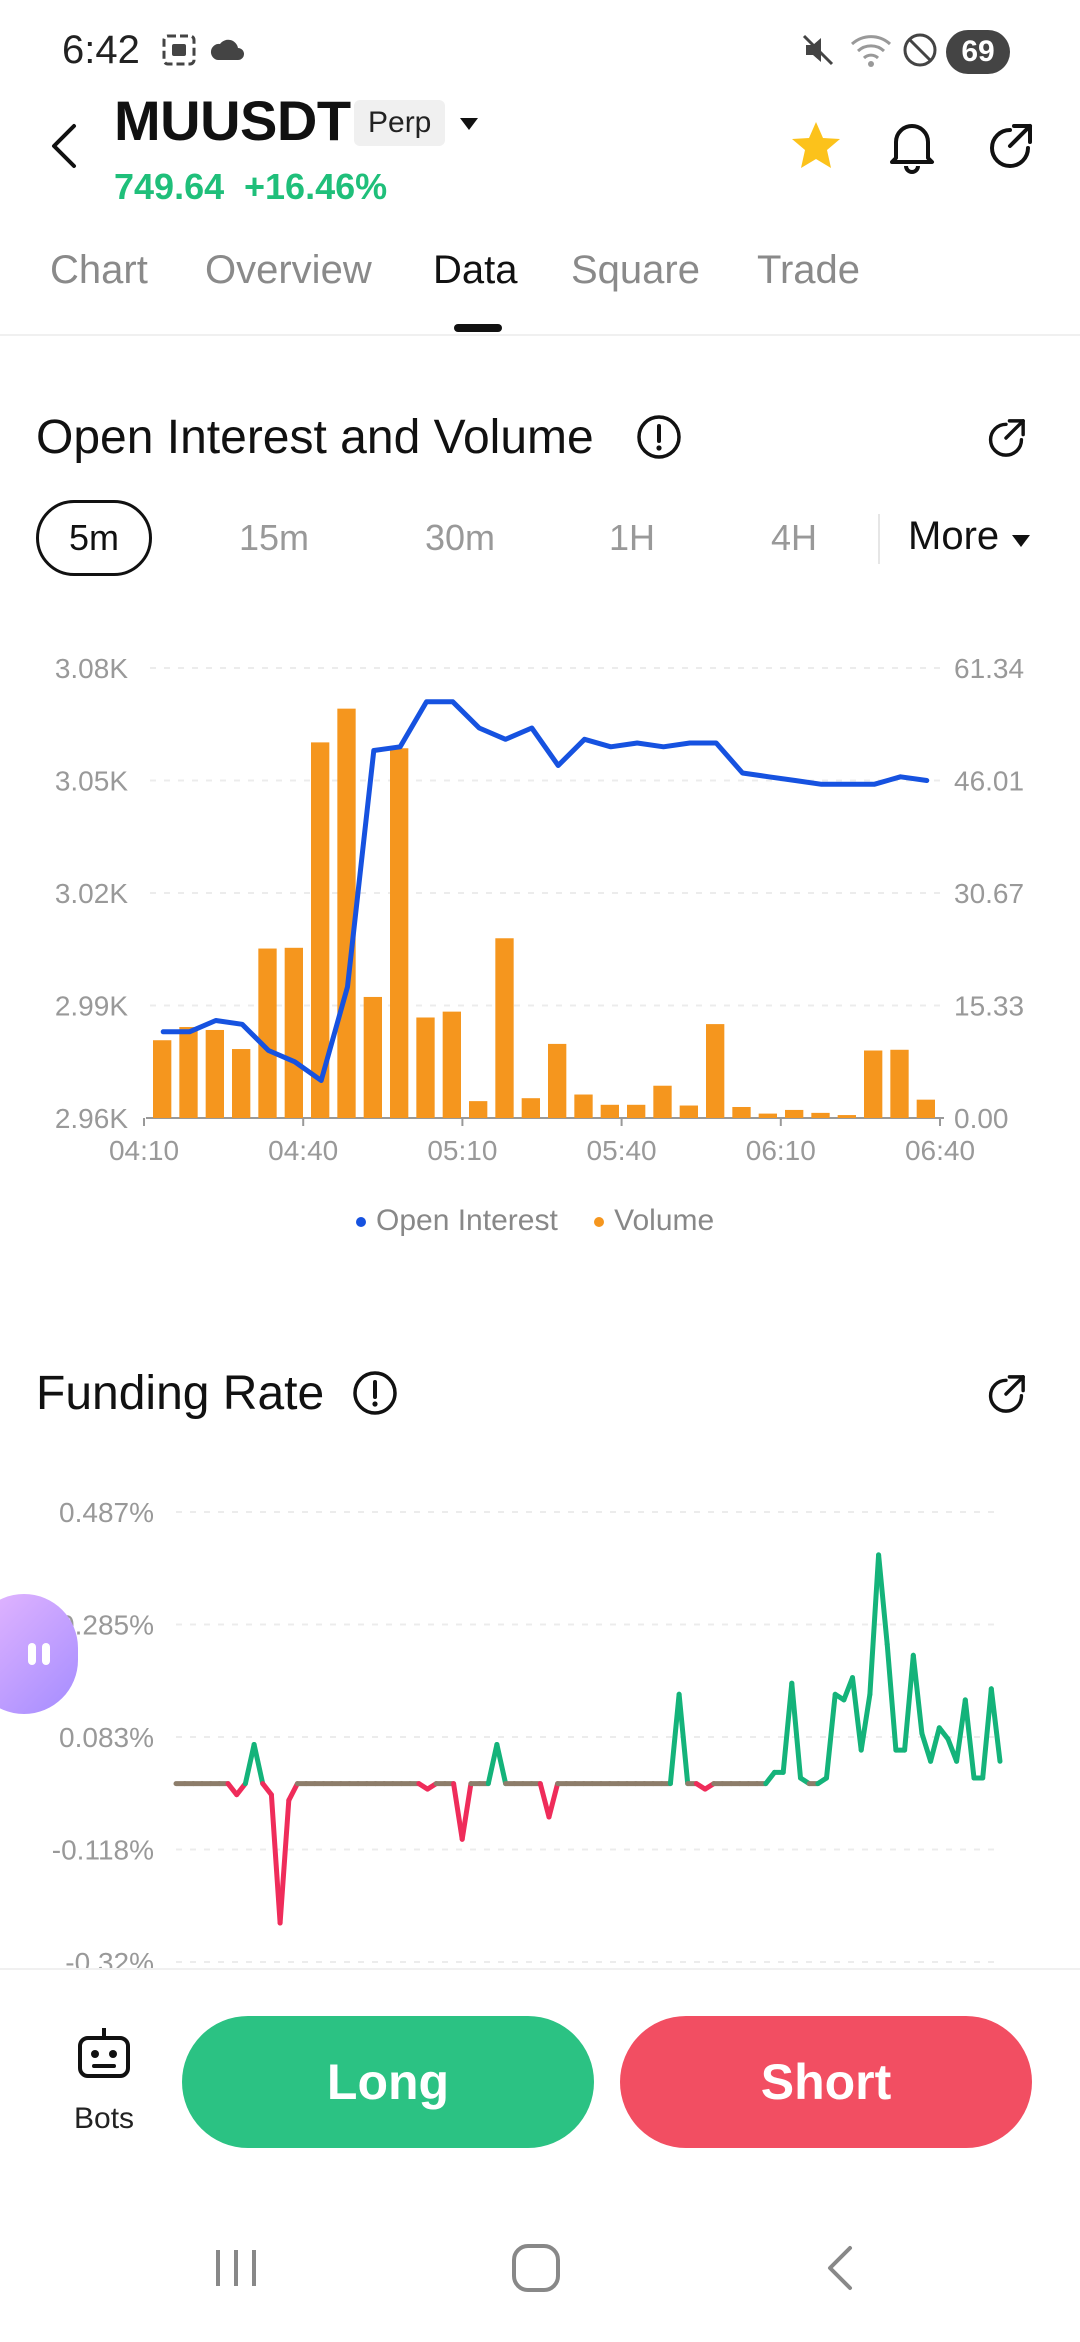  I want to click on symbol-title: MUUSDT, so click(232, 120).